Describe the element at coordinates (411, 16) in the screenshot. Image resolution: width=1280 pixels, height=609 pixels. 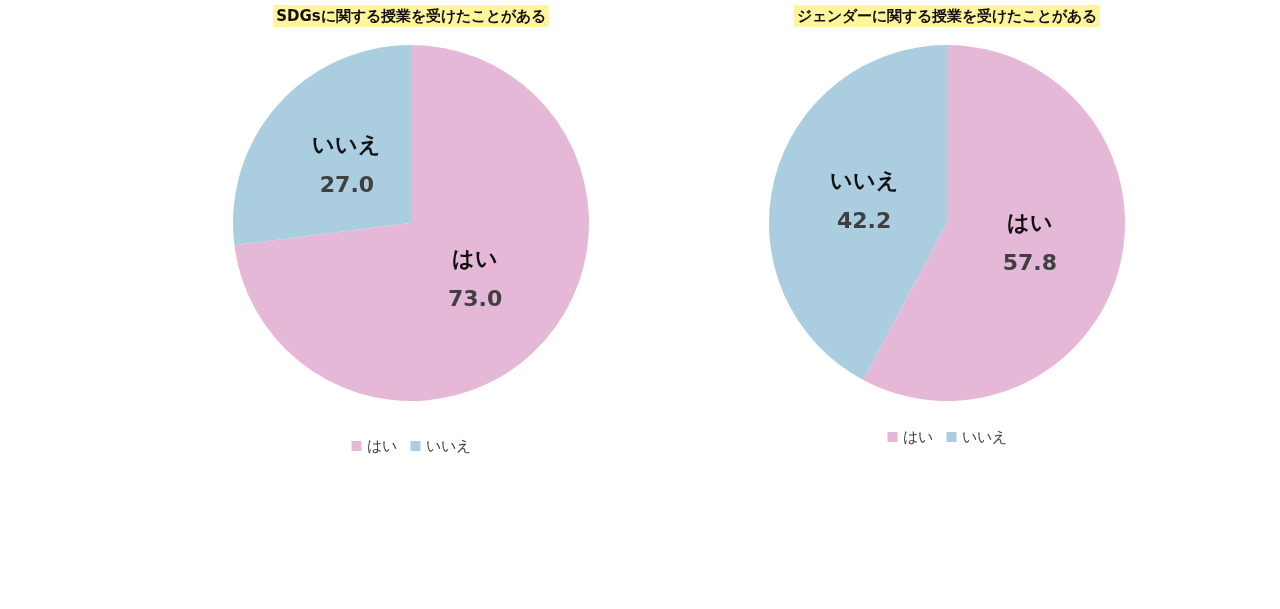
I see `chart-title: SDGsに関する授業を受けたことがある` at that location.